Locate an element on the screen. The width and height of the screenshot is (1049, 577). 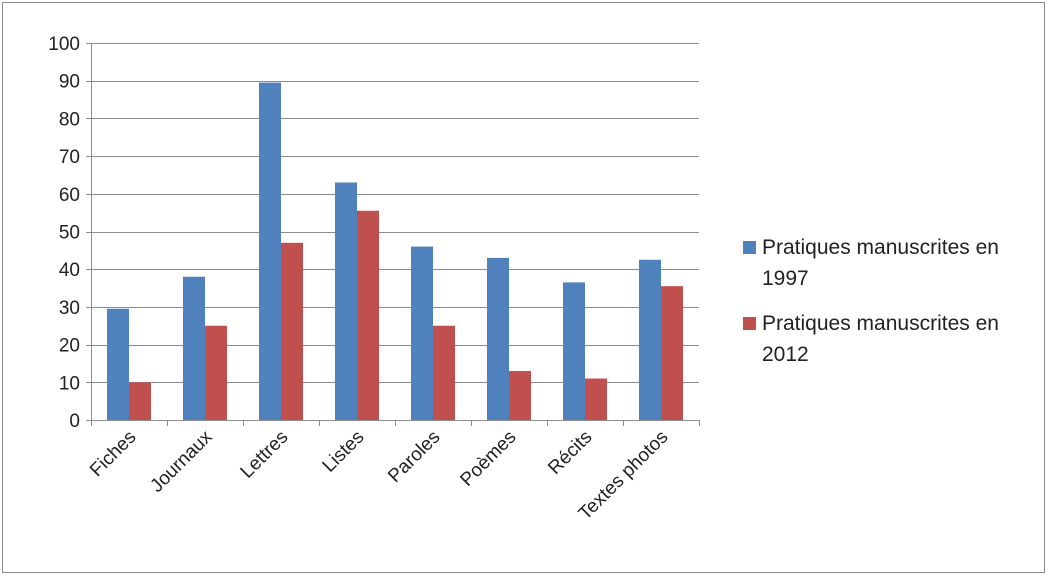
y-tick-label-70: 70 is located at coordinates (69, 157).